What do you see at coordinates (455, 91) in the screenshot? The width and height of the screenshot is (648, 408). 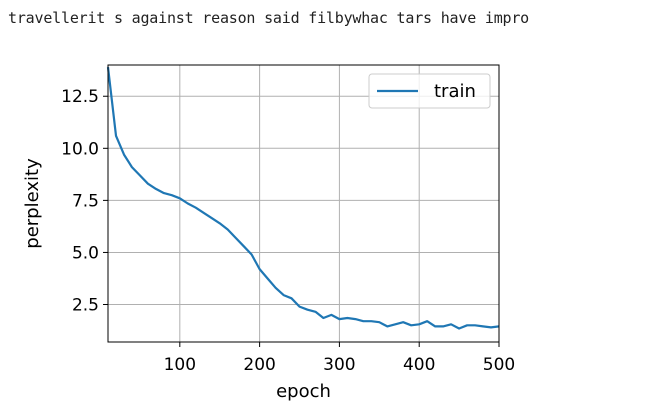 I see `legend-label-train: train` at bounding box center [455, 91].